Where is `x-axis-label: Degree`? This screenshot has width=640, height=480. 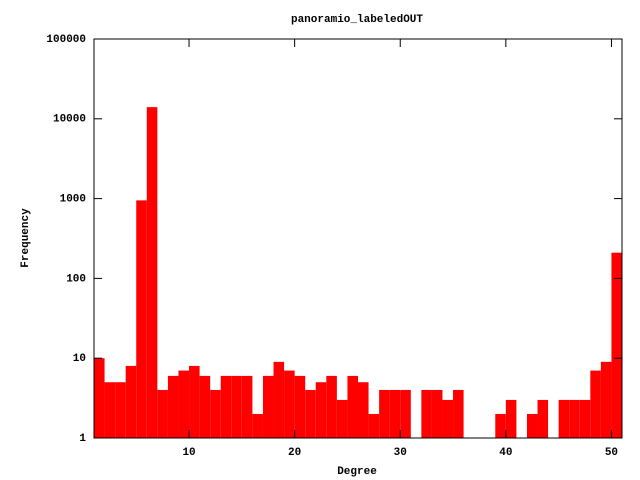 x-axis-label: Degree is located at coordinates (357, 472).